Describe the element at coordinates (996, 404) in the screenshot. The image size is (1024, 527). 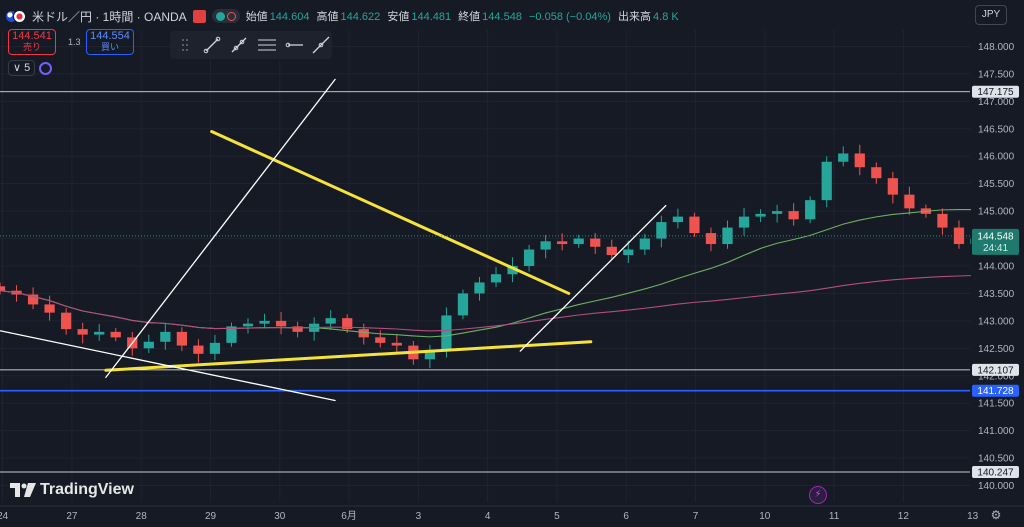
I see `y-tick-label: 141.500` at that location.